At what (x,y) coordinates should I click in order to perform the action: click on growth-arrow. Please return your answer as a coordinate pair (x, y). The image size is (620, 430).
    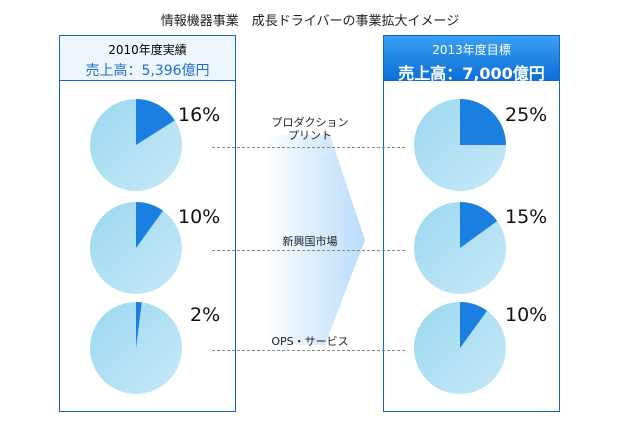
    Looking at the image, I should click on (315, 240).